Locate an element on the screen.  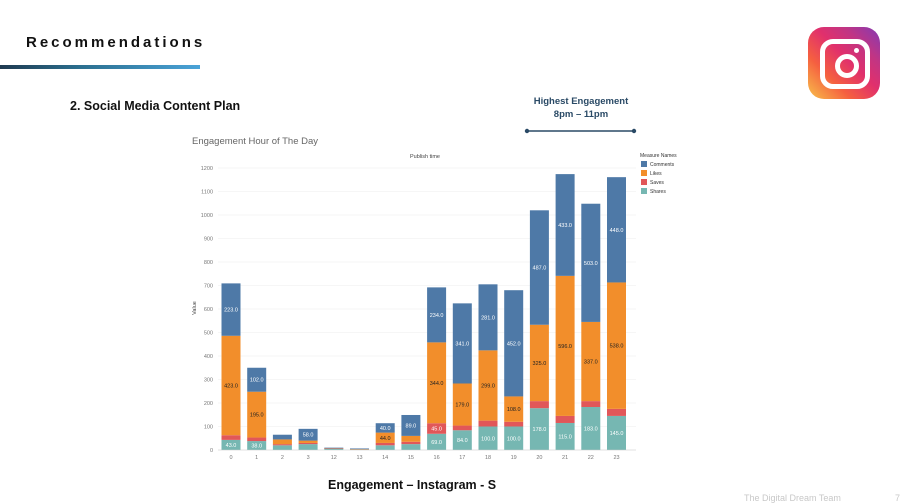
data-label: 115.0 is located at coordinates (564, 437).